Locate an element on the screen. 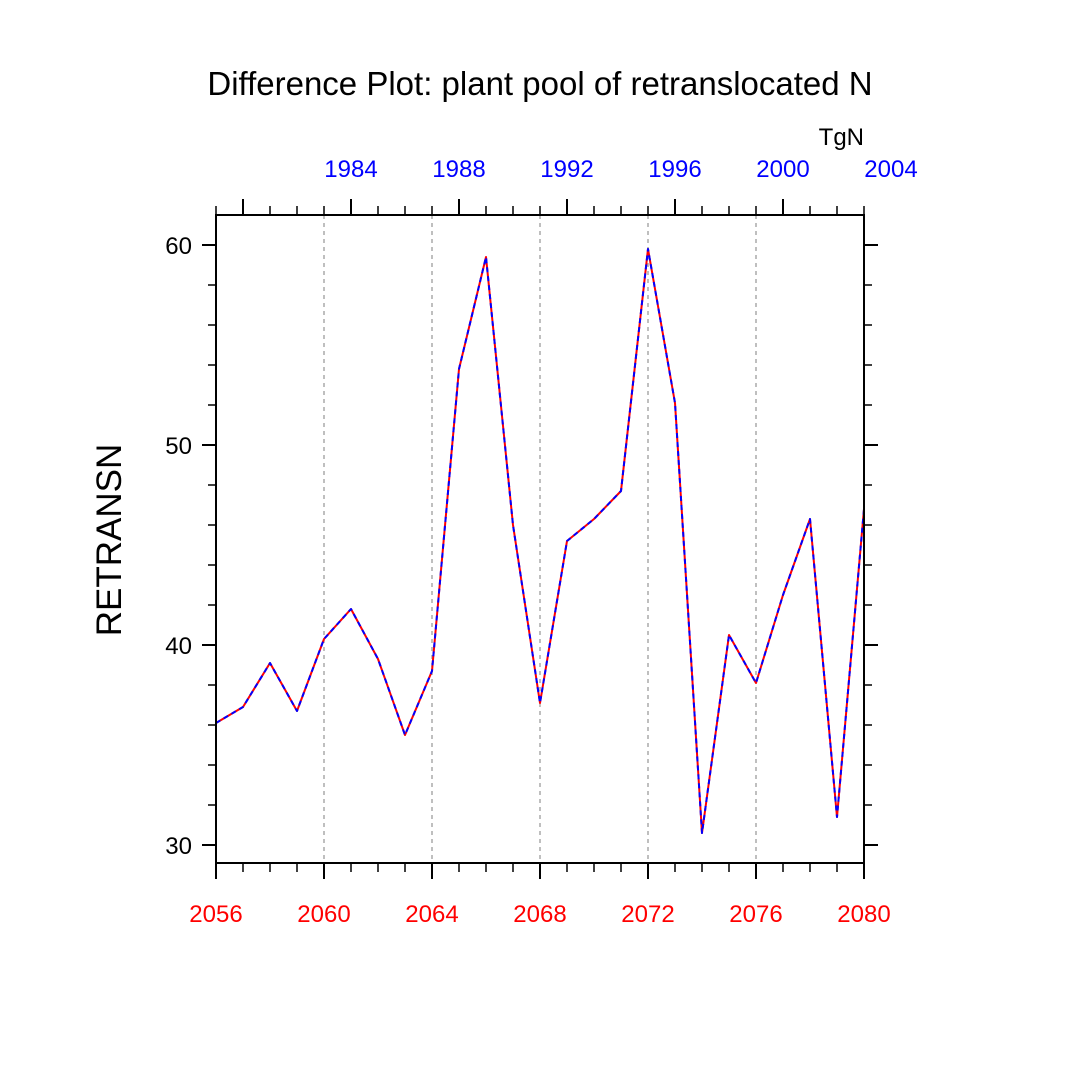 This screenshot has width=1080, height=1080. x-bottom-tick-label: 2072 is located at coordinates (647, 914).